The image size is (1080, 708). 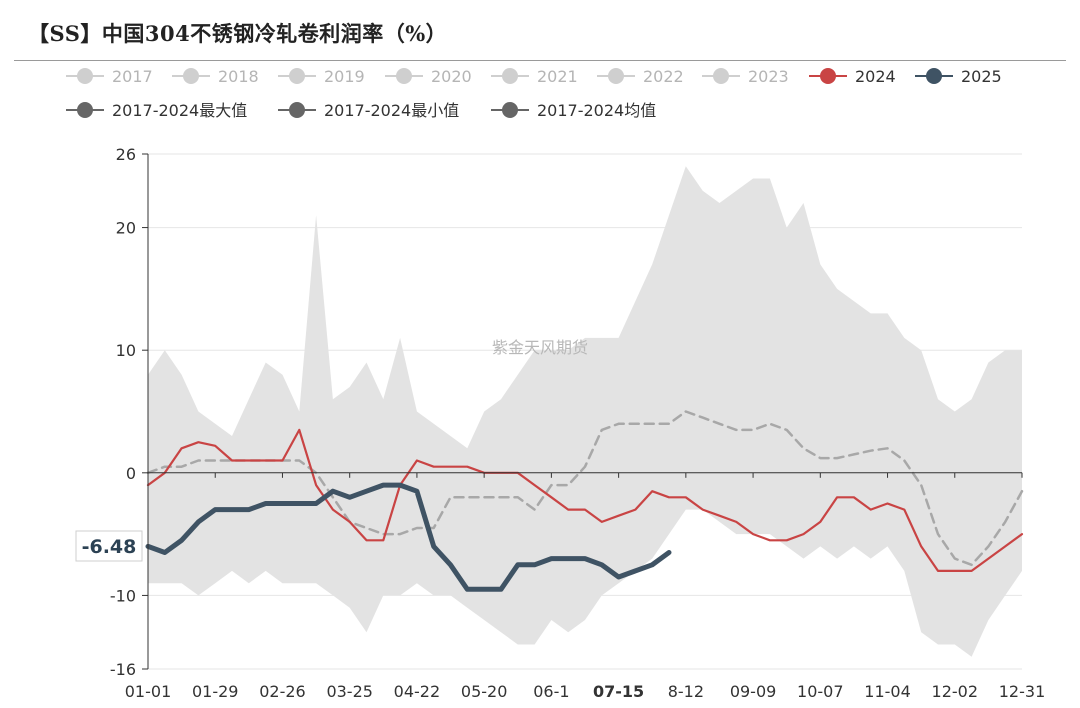 I want to click on legend-label: 2019, so click(x=344, y=76).